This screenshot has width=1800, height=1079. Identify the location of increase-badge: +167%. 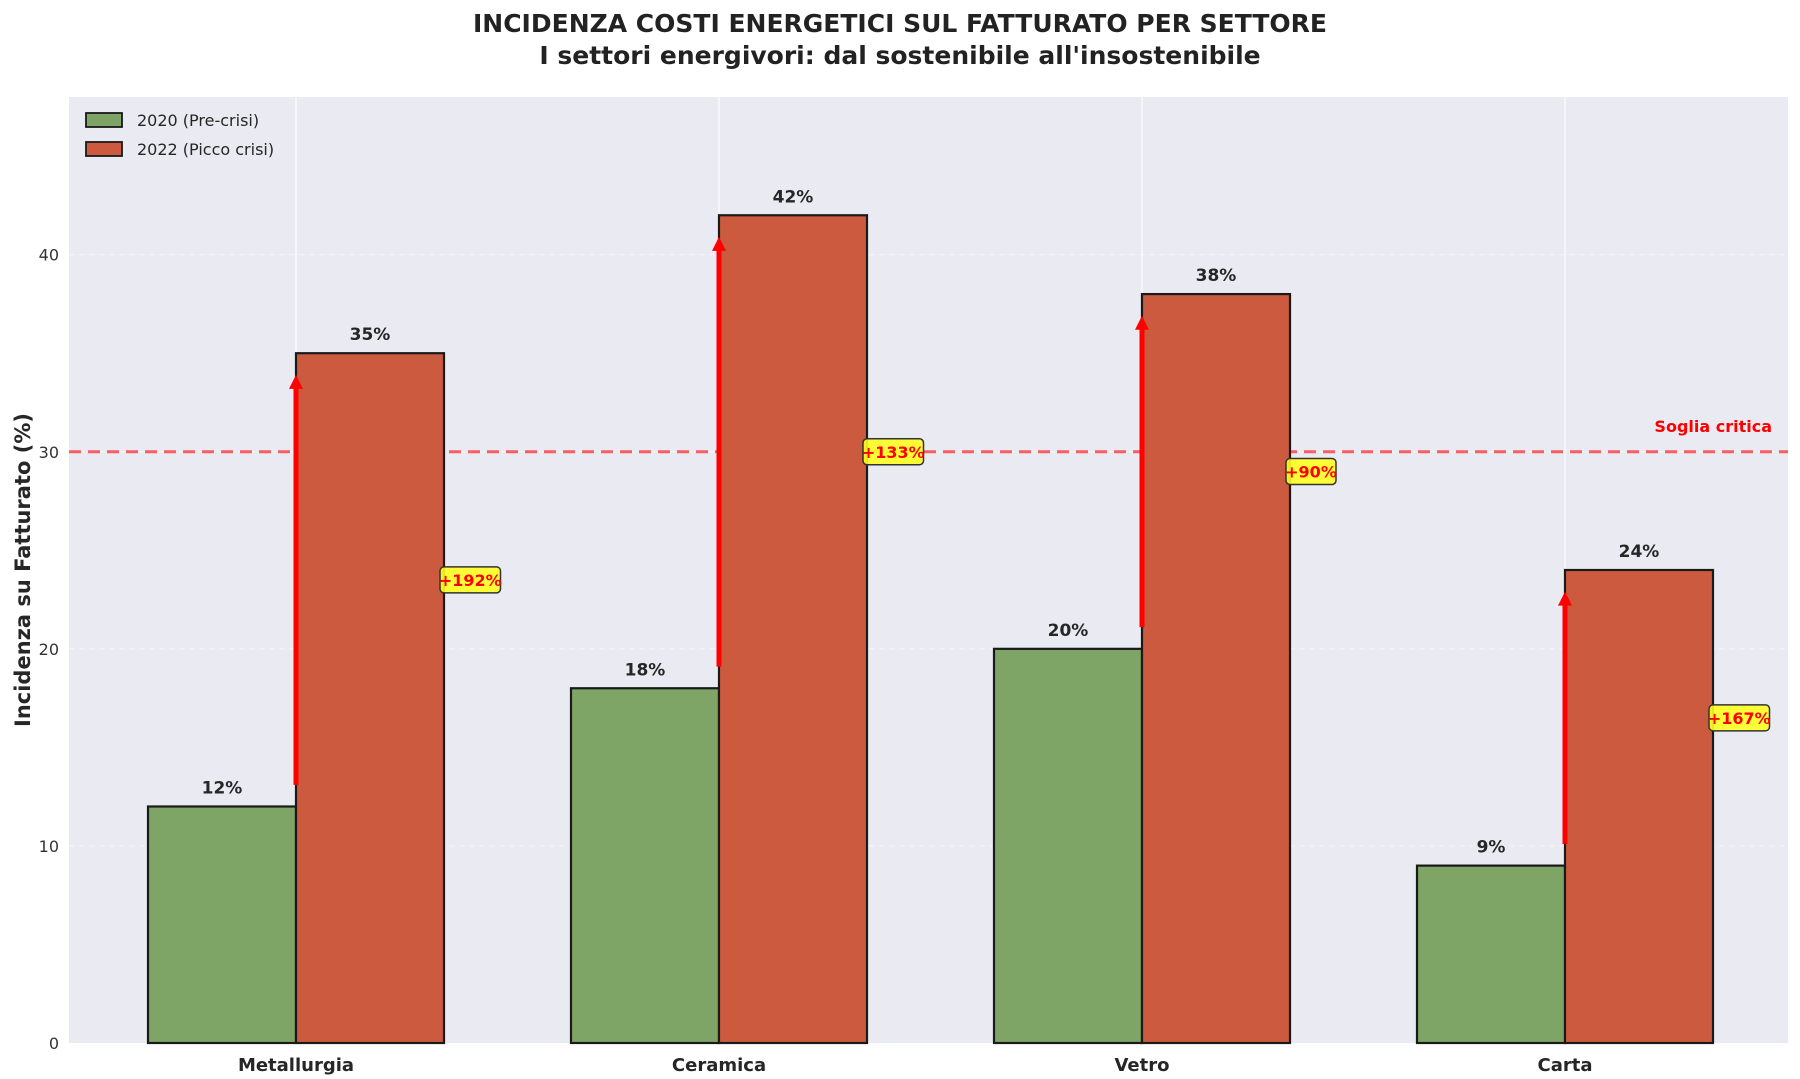
(1739, 718).